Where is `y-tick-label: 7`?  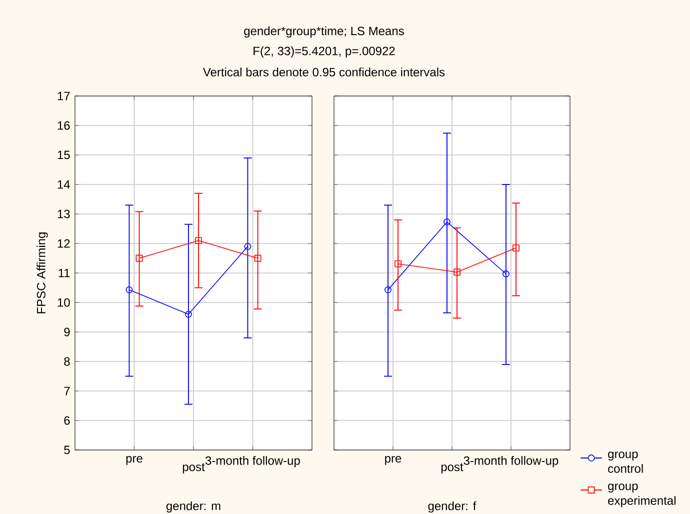 y-tick-label: 7 is located at coordinates (67, 391).